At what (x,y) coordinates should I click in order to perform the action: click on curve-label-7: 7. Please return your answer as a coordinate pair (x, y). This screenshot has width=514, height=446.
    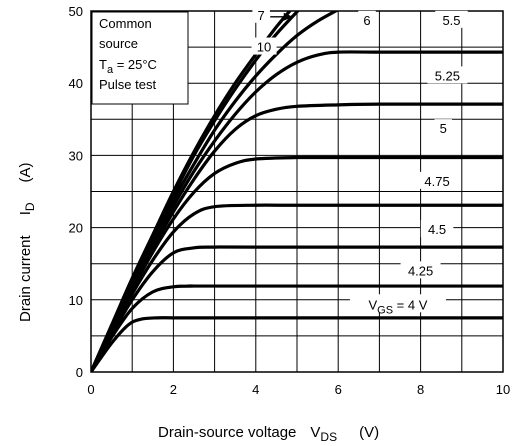
    Looking at the image, I should click on (261, 15).